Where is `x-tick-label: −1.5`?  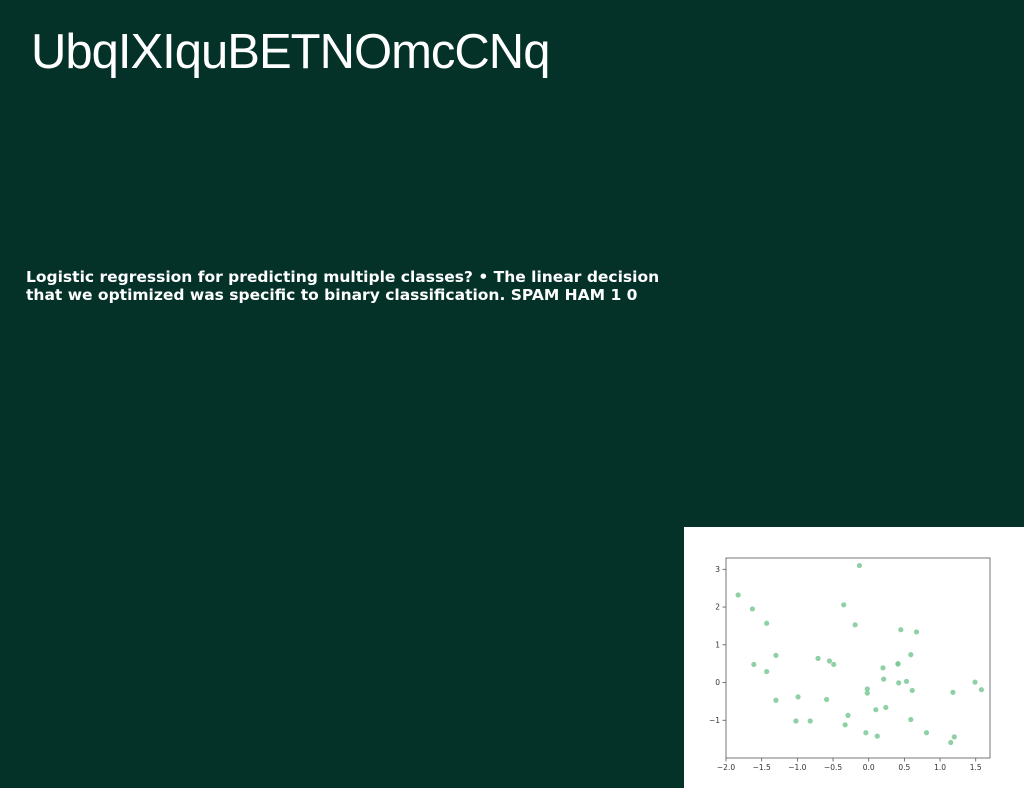
x-tick-label: −1.5 is located at coordinates (762, 767).